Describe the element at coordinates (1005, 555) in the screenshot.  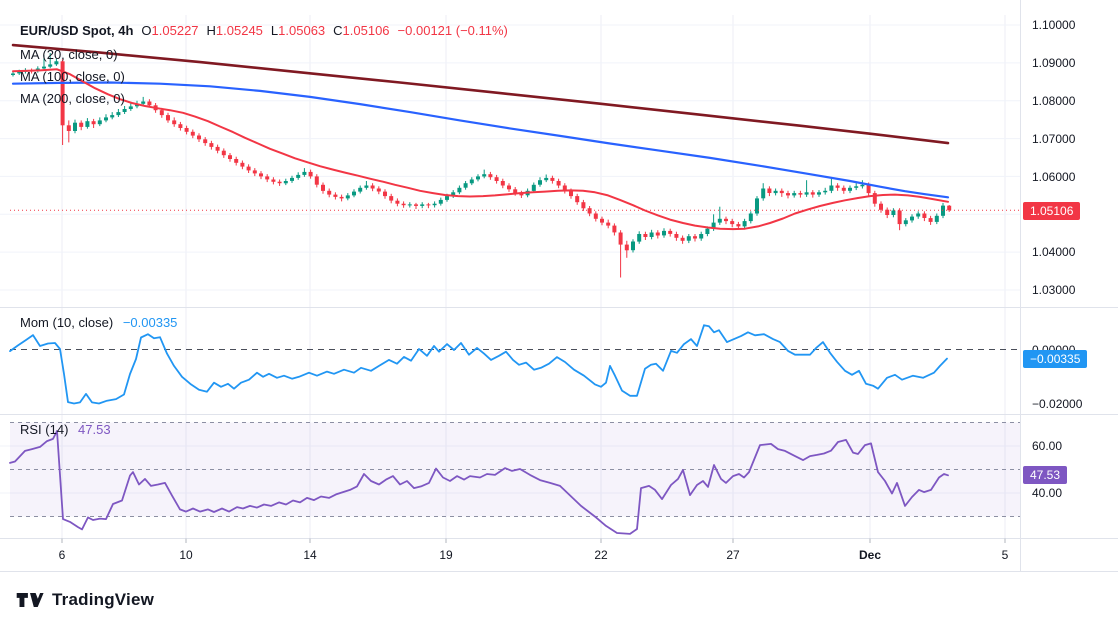
I see `time-axis-label: 5` at that location.